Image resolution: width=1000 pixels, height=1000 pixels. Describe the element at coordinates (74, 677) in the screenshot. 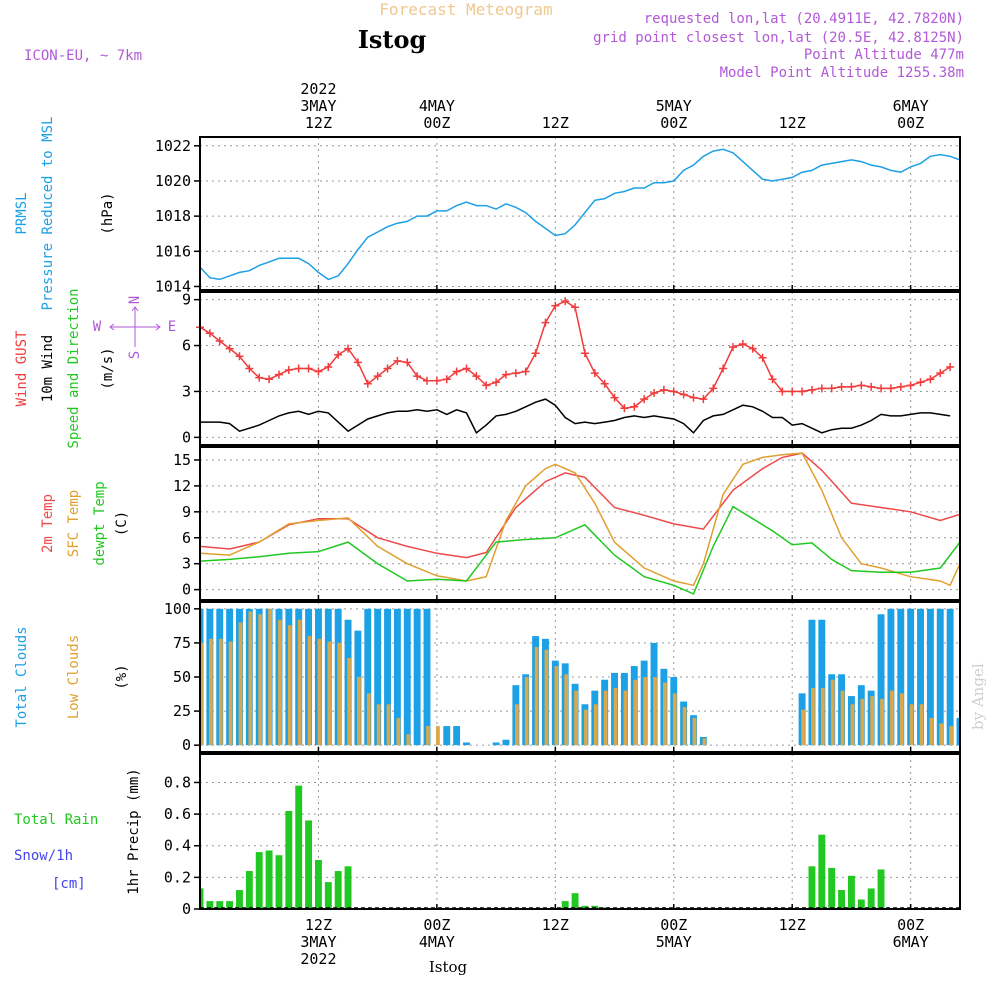

I see `y-axis-title: Low Clouds` at that location.